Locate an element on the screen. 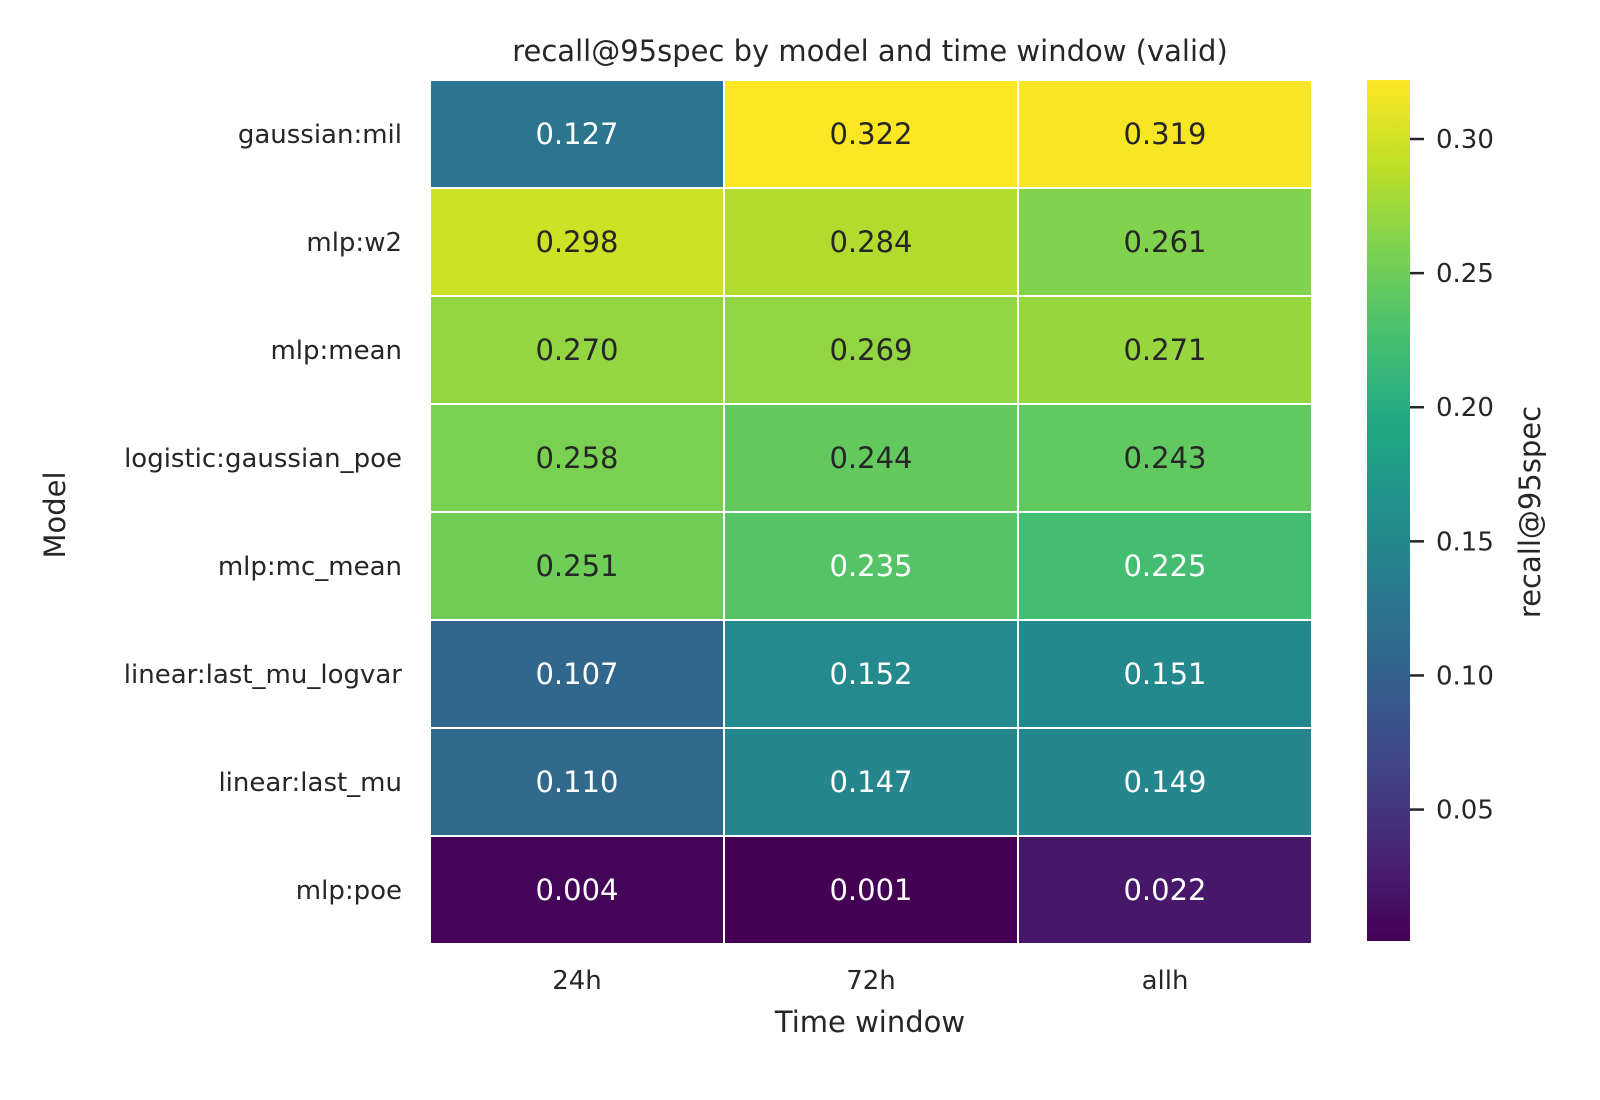 This screenshot has width=1600, height=1100. cell-value-label: 0.147 is located at coordinates (870, 782).